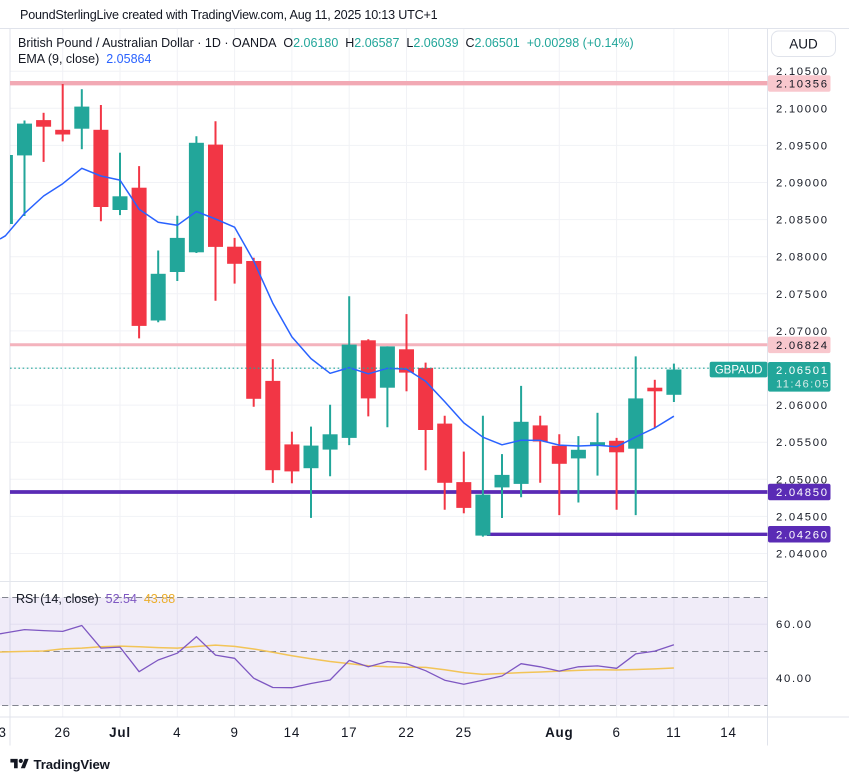 This screenshot has width=849, height=781. I want to click on svg-text: 23, so click(3, 732).